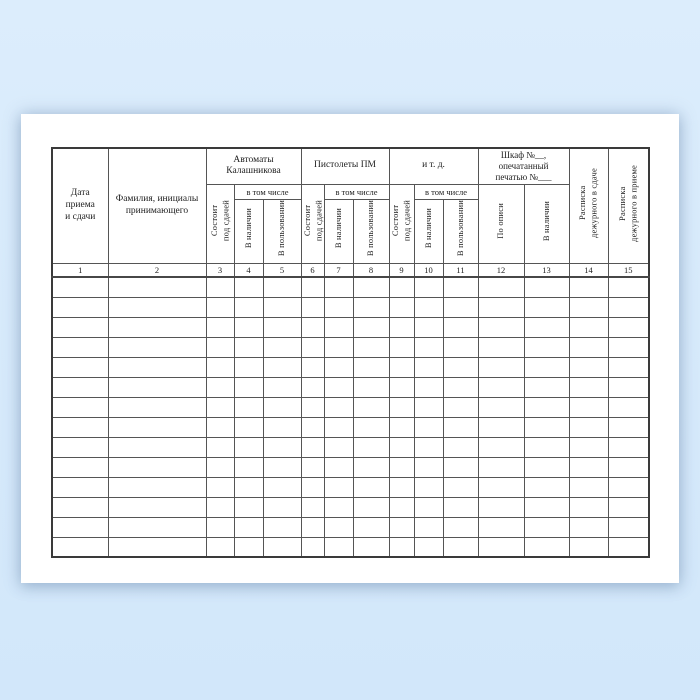 The height and width of the screenshot is (700, 700). Describe the element at coordinates (588, 205) in the screenshot. I see `header-receipt-handover: Расписка дежурного в сдаче` at that location.